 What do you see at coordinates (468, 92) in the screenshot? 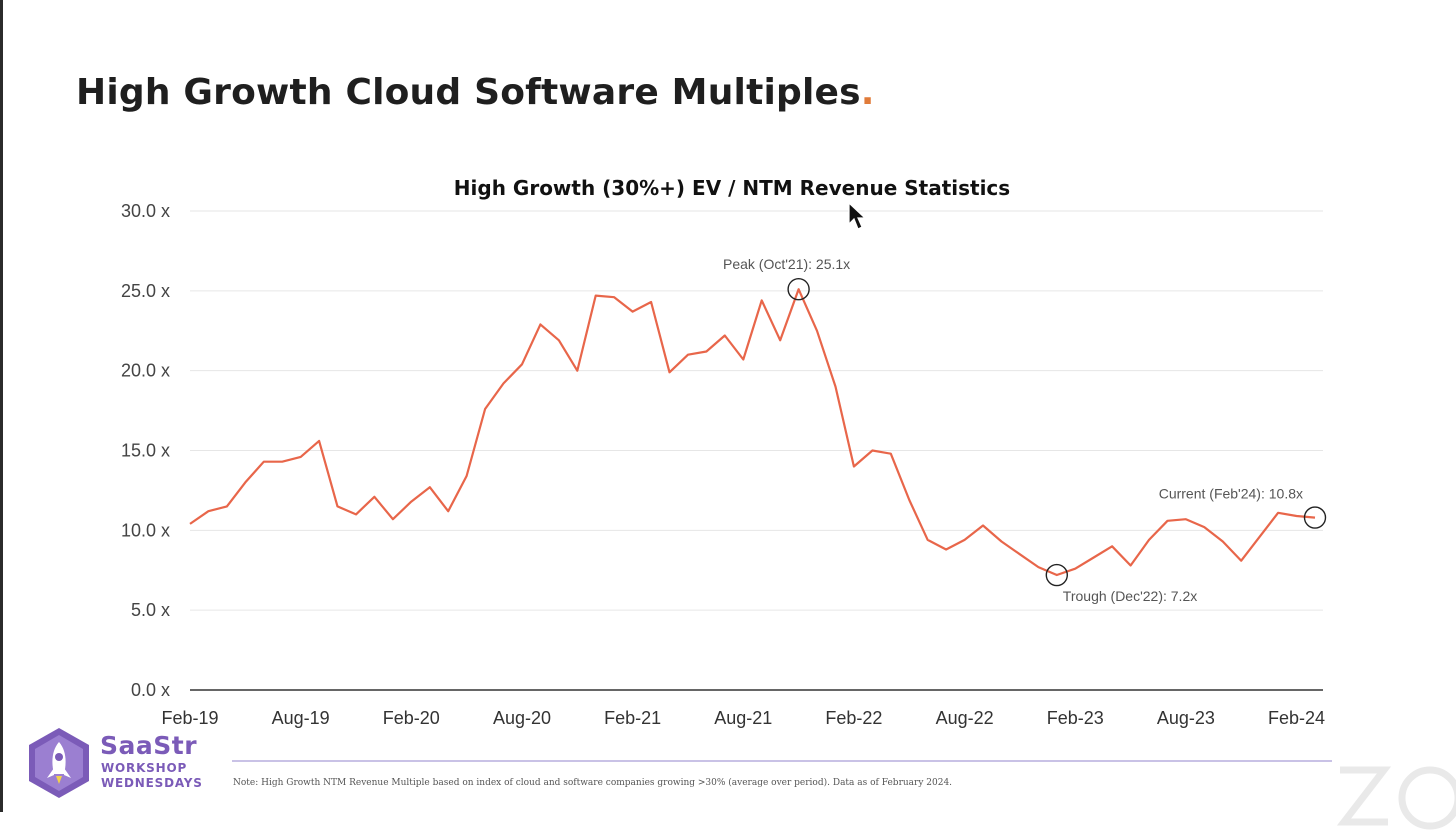
I see `slide-title-text: High Growth Cloud Software Multiples` at bounding box center [468, 92].